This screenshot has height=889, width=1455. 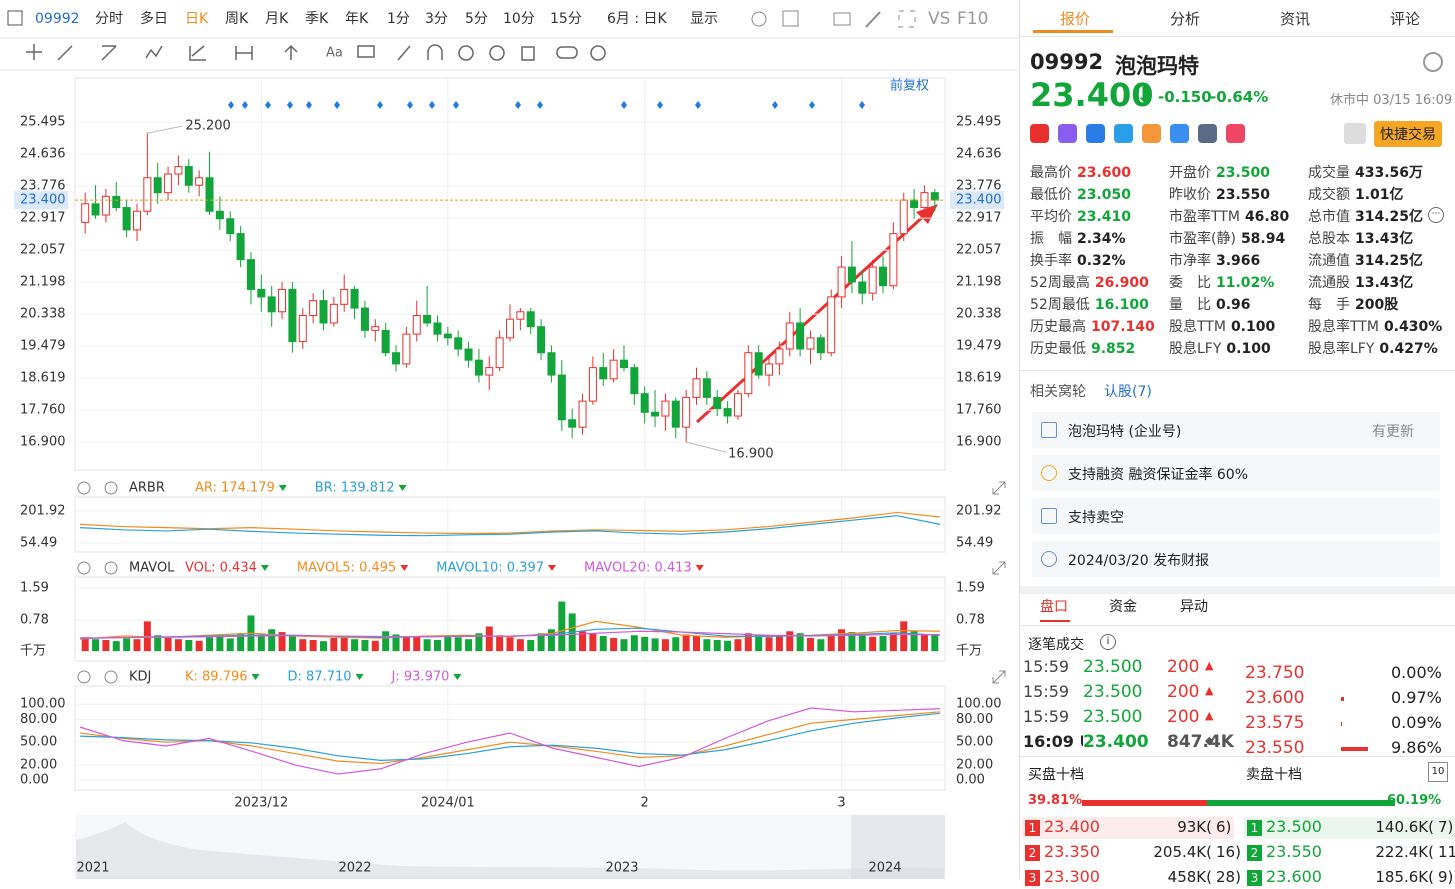 What do you see at coordinates (1236, 516) in the screenshot?
I see `feature-row: 支持卖空` at bounding box center [1236, 516].